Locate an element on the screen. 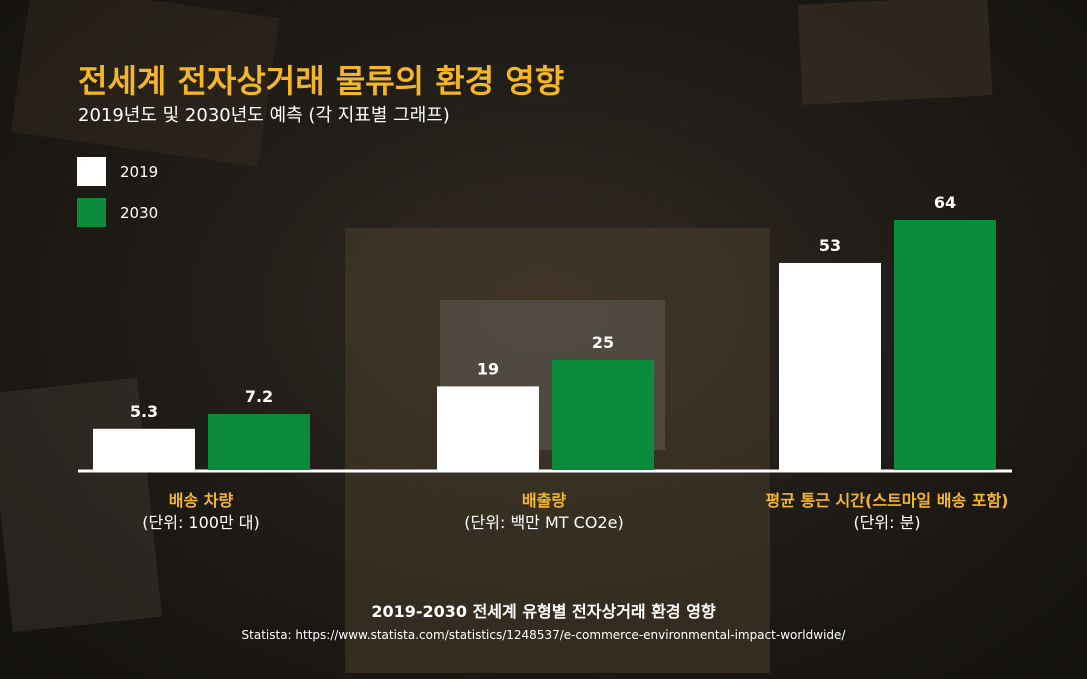 This screenshot has width=1087, height=679. data-label-2030-cat0: 7.2 is located at coordinates (259, 396).